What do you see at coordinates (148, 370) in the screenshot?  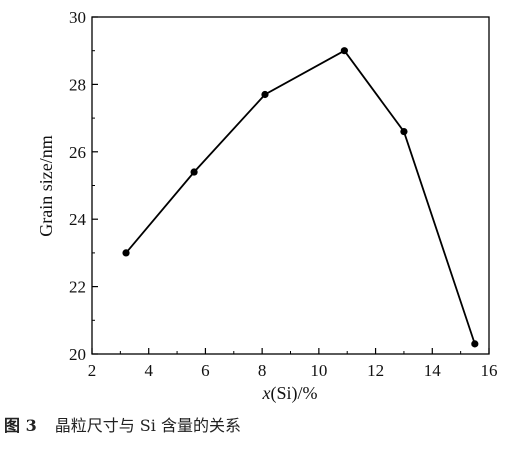 I see `x-tick-label: 4` at bounding box center [148, 370].